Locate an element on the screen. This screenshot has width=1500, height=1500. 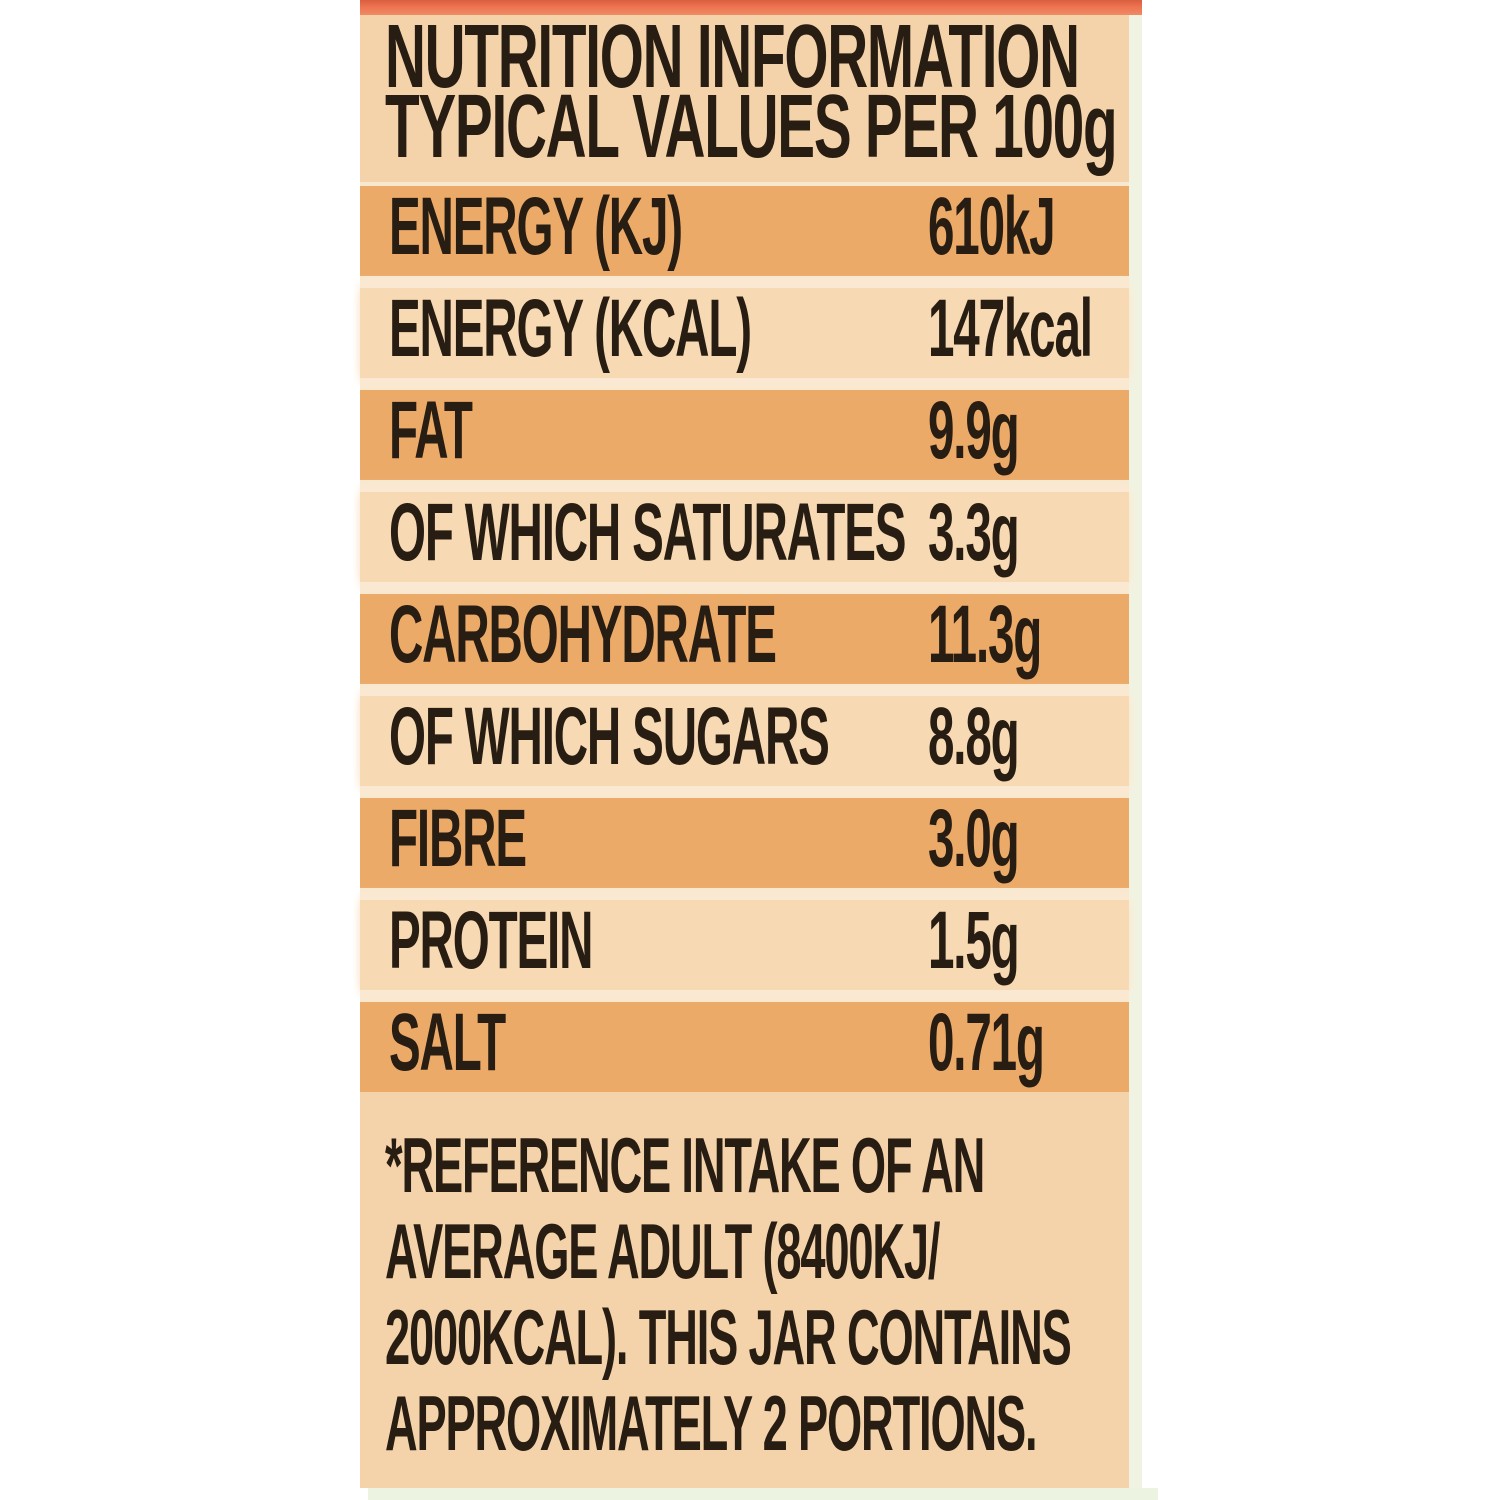
row-value: 147kcal is located at coordinates (1010, 329).